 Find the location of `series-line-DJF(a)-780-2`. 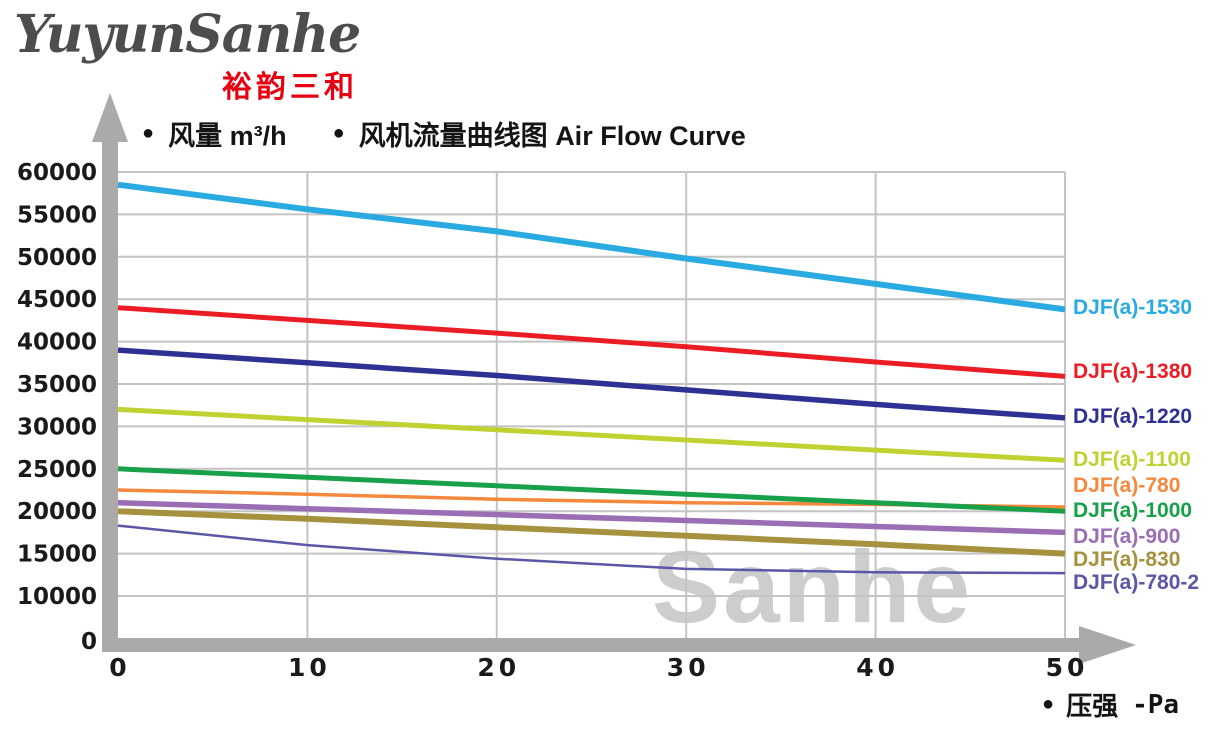

series-line-DJF(a)-780-2 is located at coordinates (591, 549).